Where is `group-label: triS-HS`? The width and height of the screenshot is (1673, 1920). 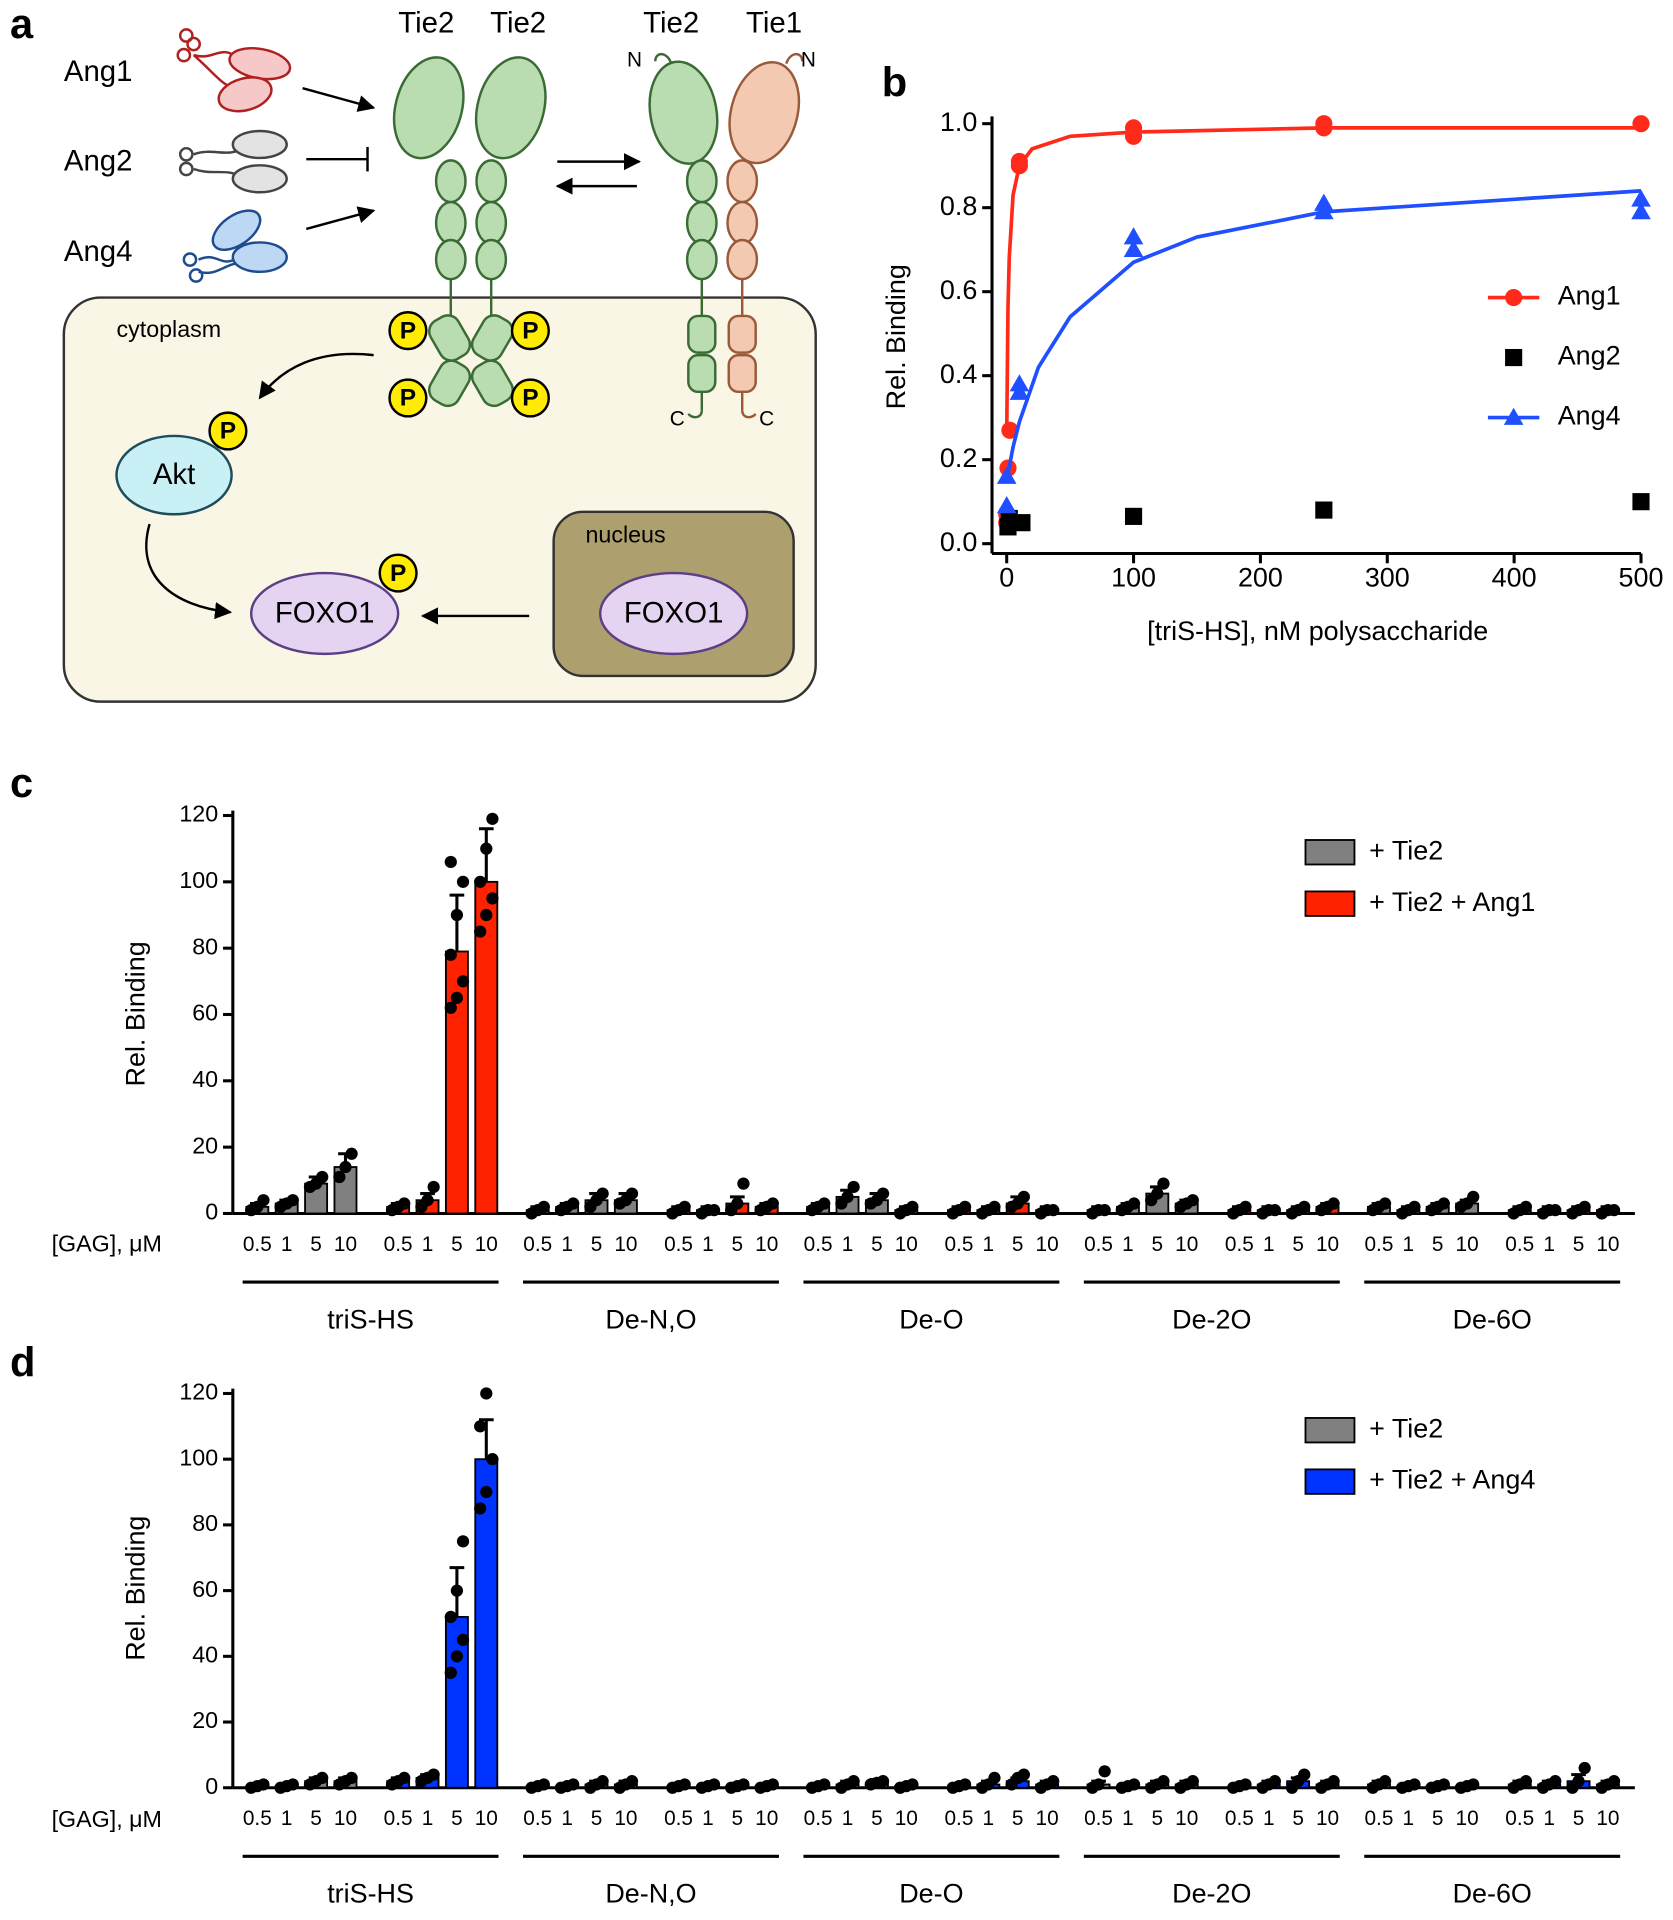
group-label: triS-HS is located at coordinates (370, 1319).